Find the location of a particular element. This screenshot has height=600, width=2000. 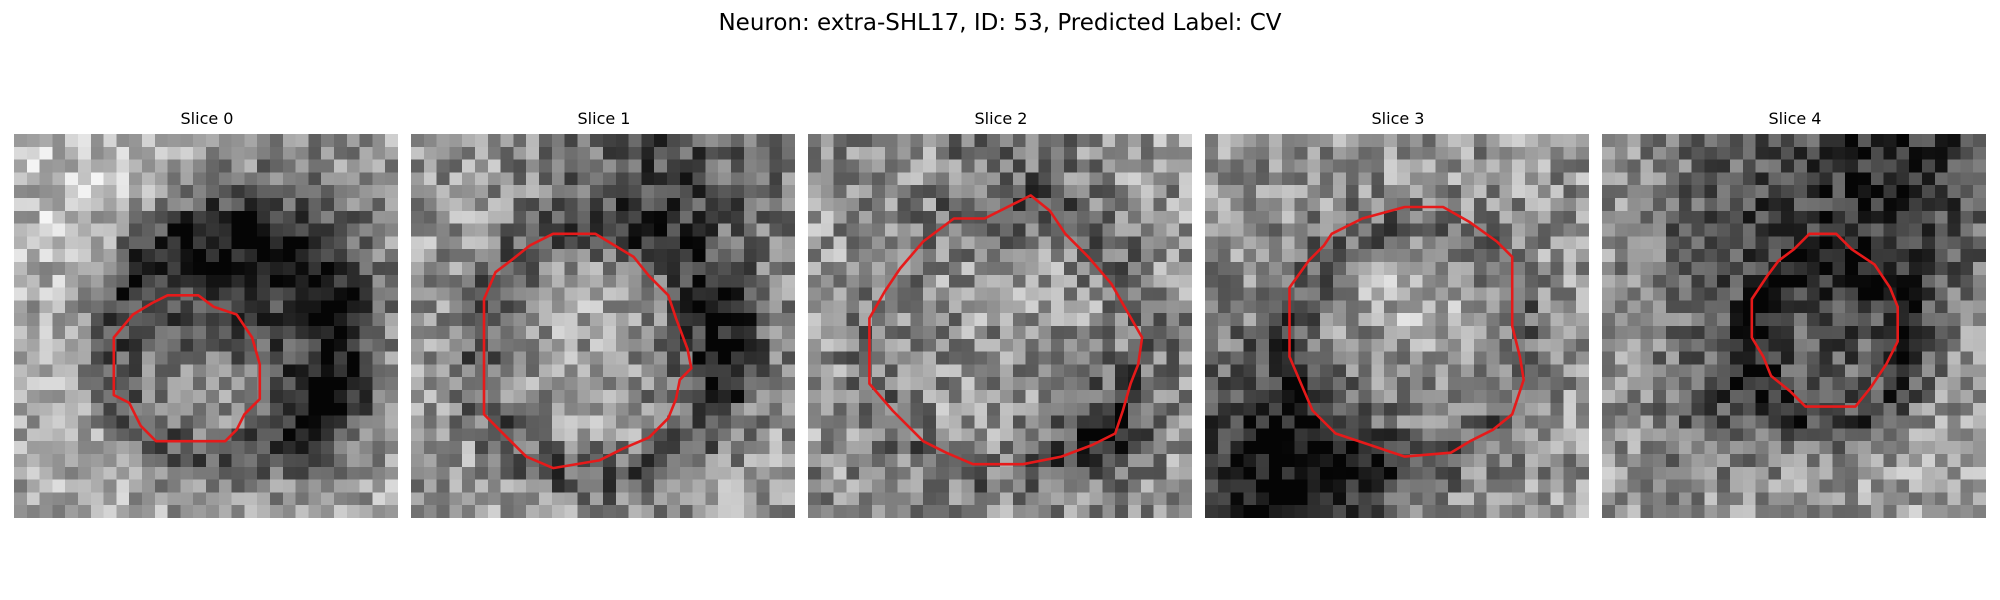

slice-title-2: Slice 2 is located at coordinates (1001, 119).